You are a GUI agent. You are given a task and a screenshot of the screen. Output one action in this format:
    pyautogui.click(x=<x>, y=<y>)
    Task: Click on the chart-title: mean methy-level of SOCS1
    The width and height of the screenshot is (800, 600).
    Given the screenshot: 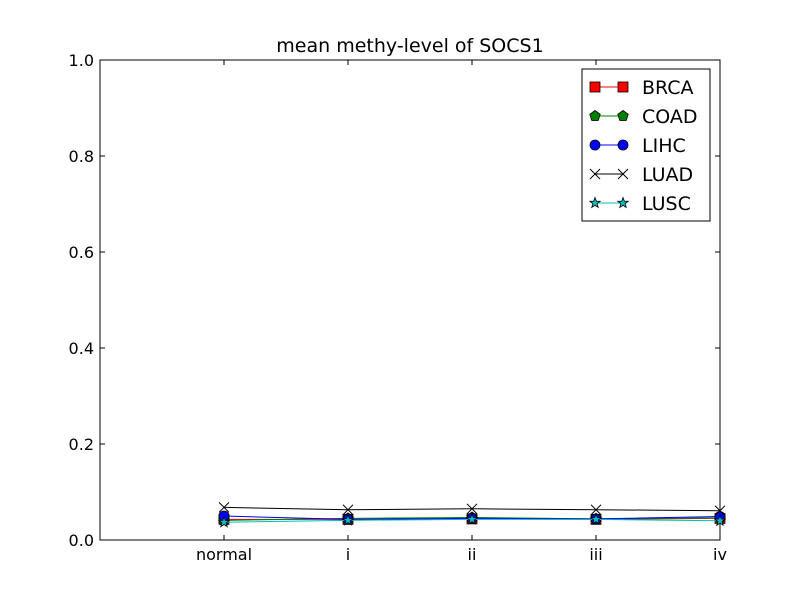 What is the action you would take?
    pyautogui.click(x=409, y=46)
    